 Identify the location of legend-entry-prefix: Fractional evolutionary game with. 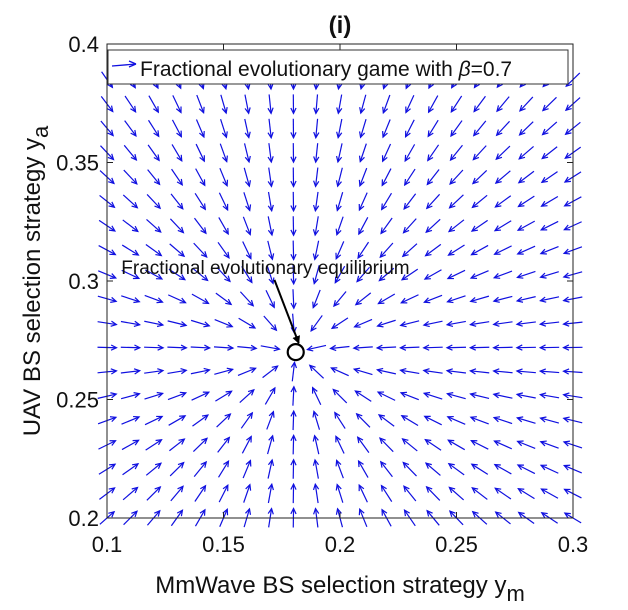
(299, 69).